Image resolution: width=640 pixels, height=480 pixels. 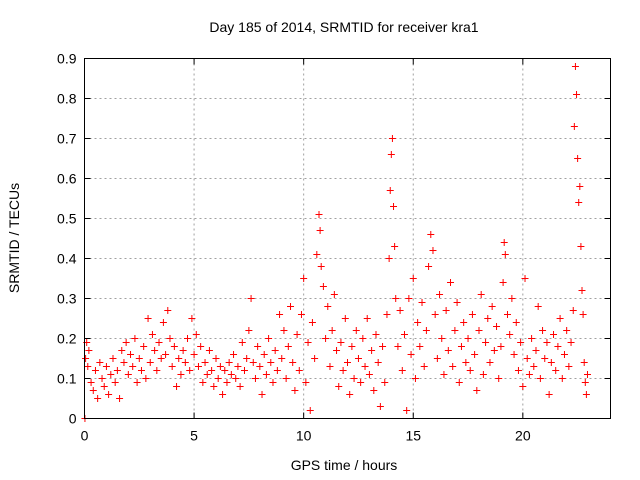 What do you see at coordinates (194, 436) in the screenshot?
I see `x-tick-label: 5` at bounding box center [194, 436].